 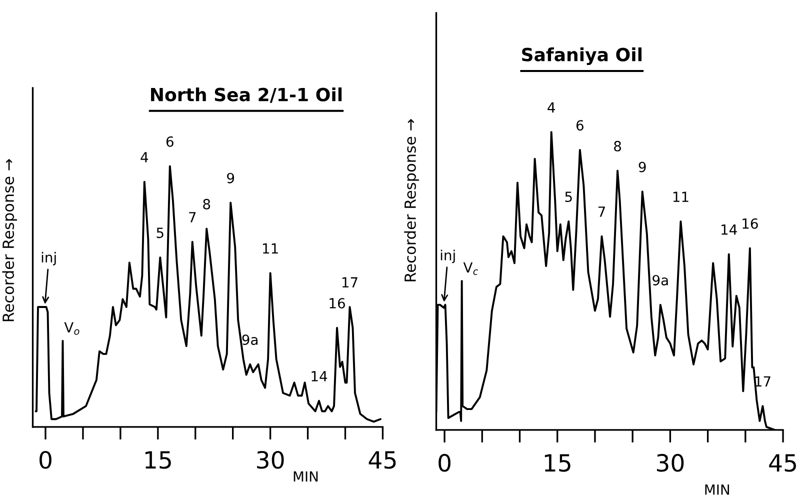 I want to click on chart-title: North Sea 2/1-1 Oil, so click(x=246, y=95).